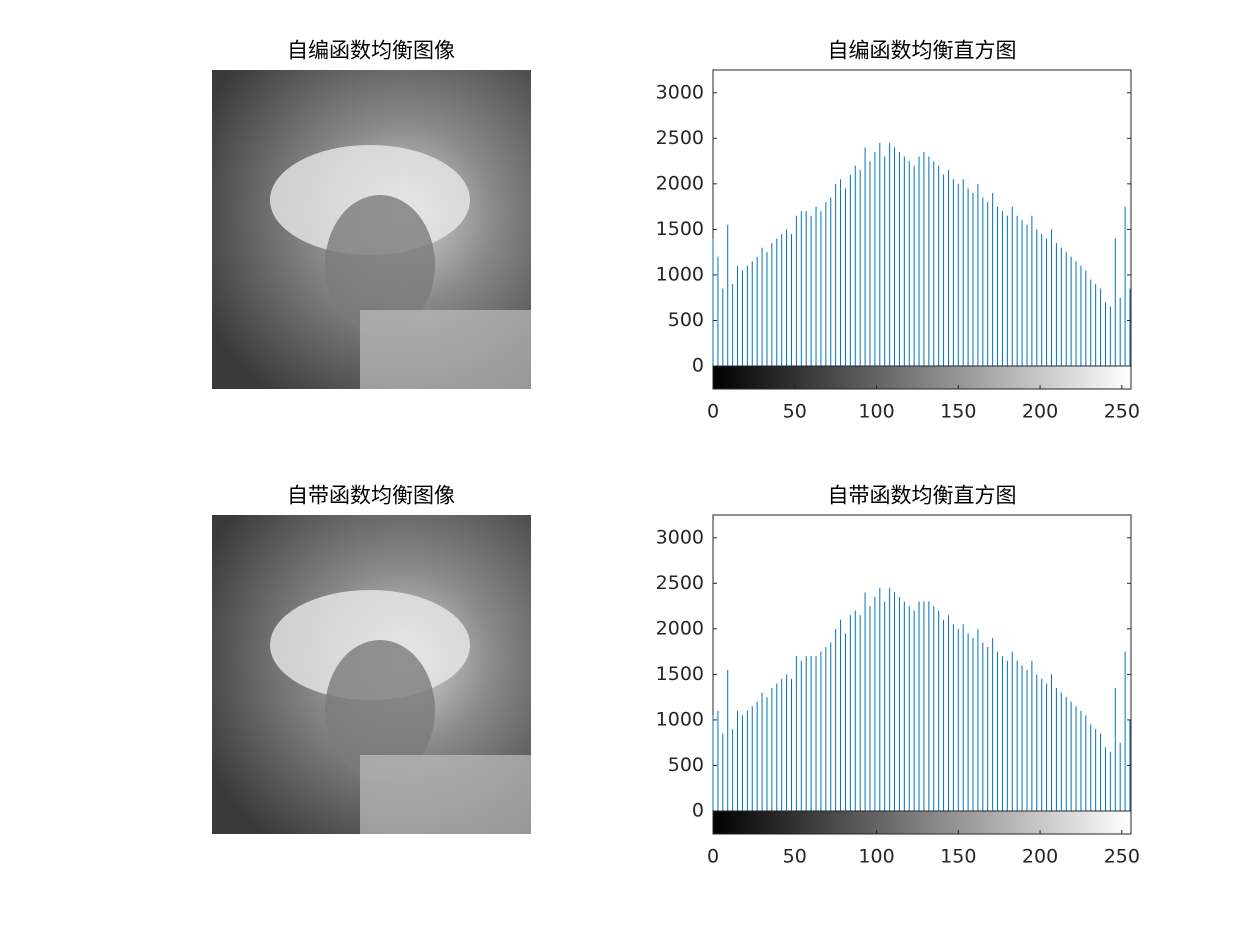  Describe the element at coordinates (922, 51) in the screenshot. I see `chart-title: 自编函数均衡直方图` at that location.